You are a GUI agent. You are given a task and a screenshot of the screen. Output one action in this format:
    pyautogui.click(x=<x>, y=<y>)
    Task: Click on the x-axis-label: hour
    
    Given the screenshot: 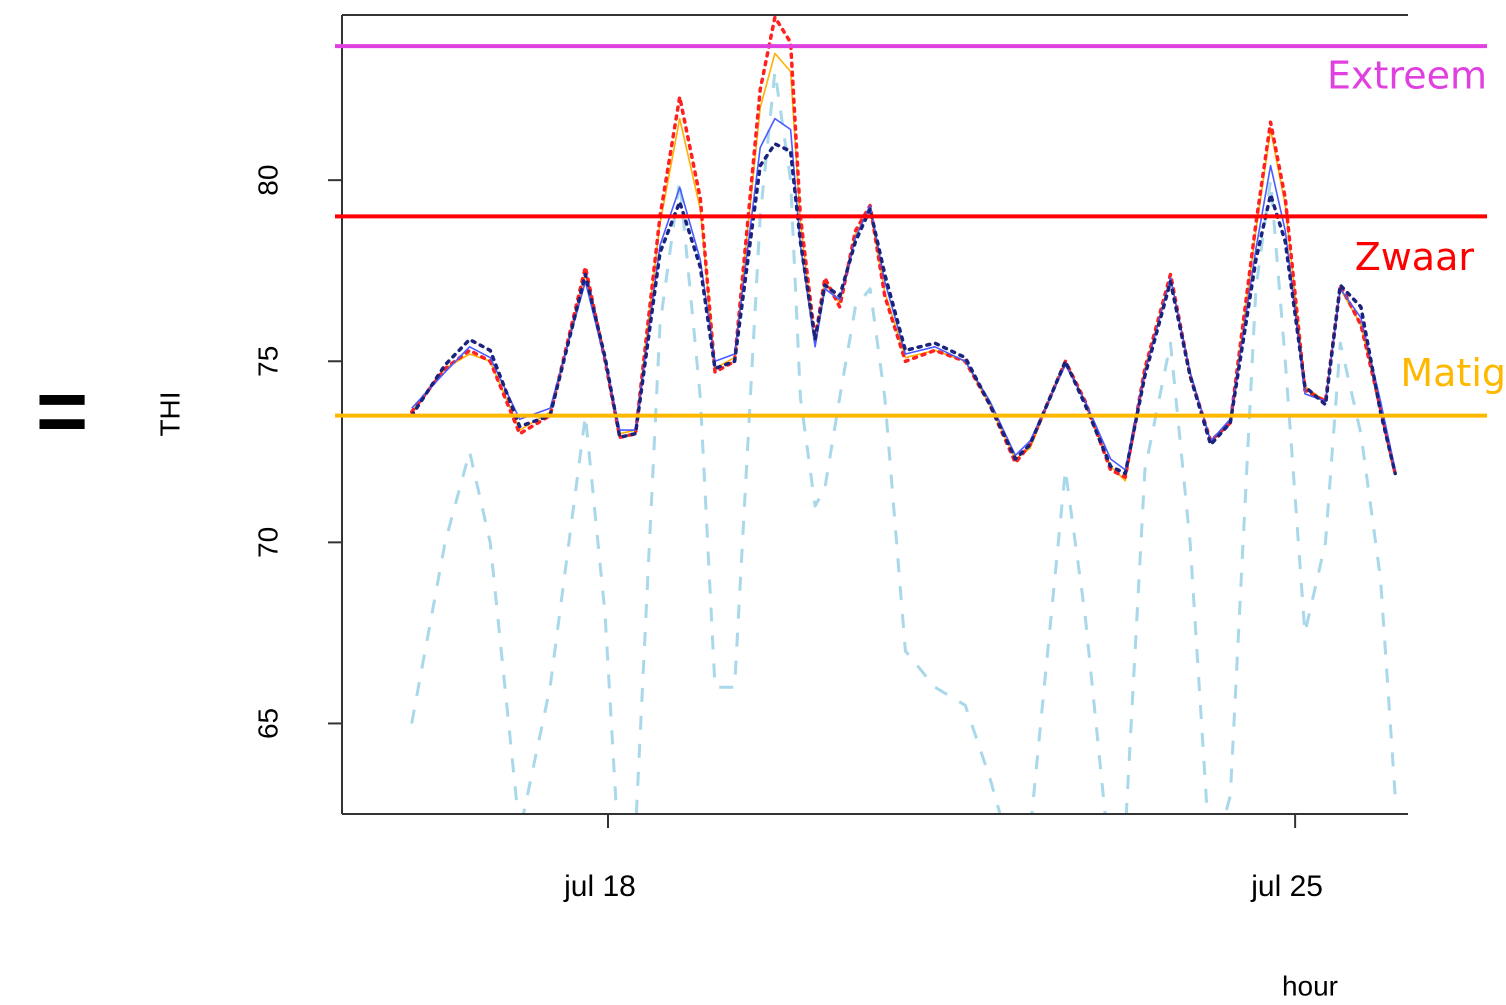 What is the action you would take?
    pyautogui.click(x=1310, y=985)
    